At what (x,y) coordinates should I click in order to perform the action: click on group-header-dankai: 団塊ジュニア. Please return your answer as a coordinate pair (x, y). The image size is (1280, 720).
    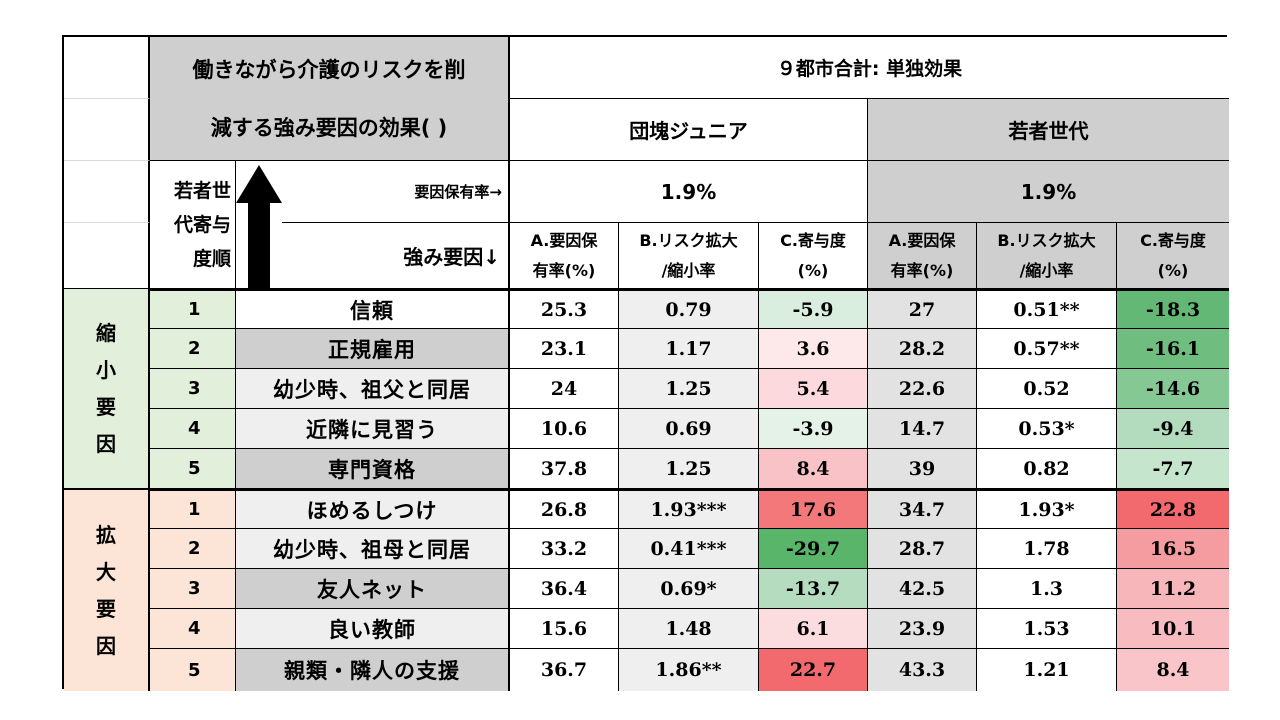
    Looking at the image, I should click on (689, 130).